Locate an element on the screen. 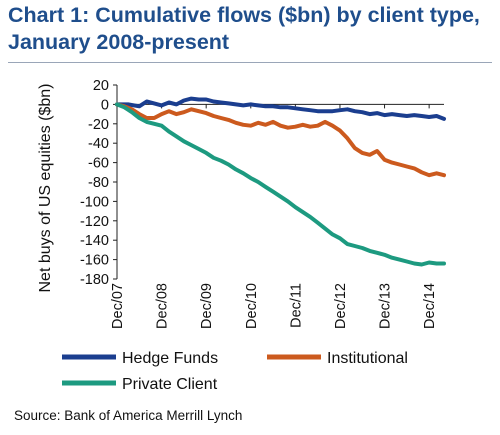 The width and height of the screenshot is (500, 435). y-axis-ticks: 20 0 -20 -40 -60 -80 -100 -120 -140 -160 -180 is located at coordinates (98, 183).